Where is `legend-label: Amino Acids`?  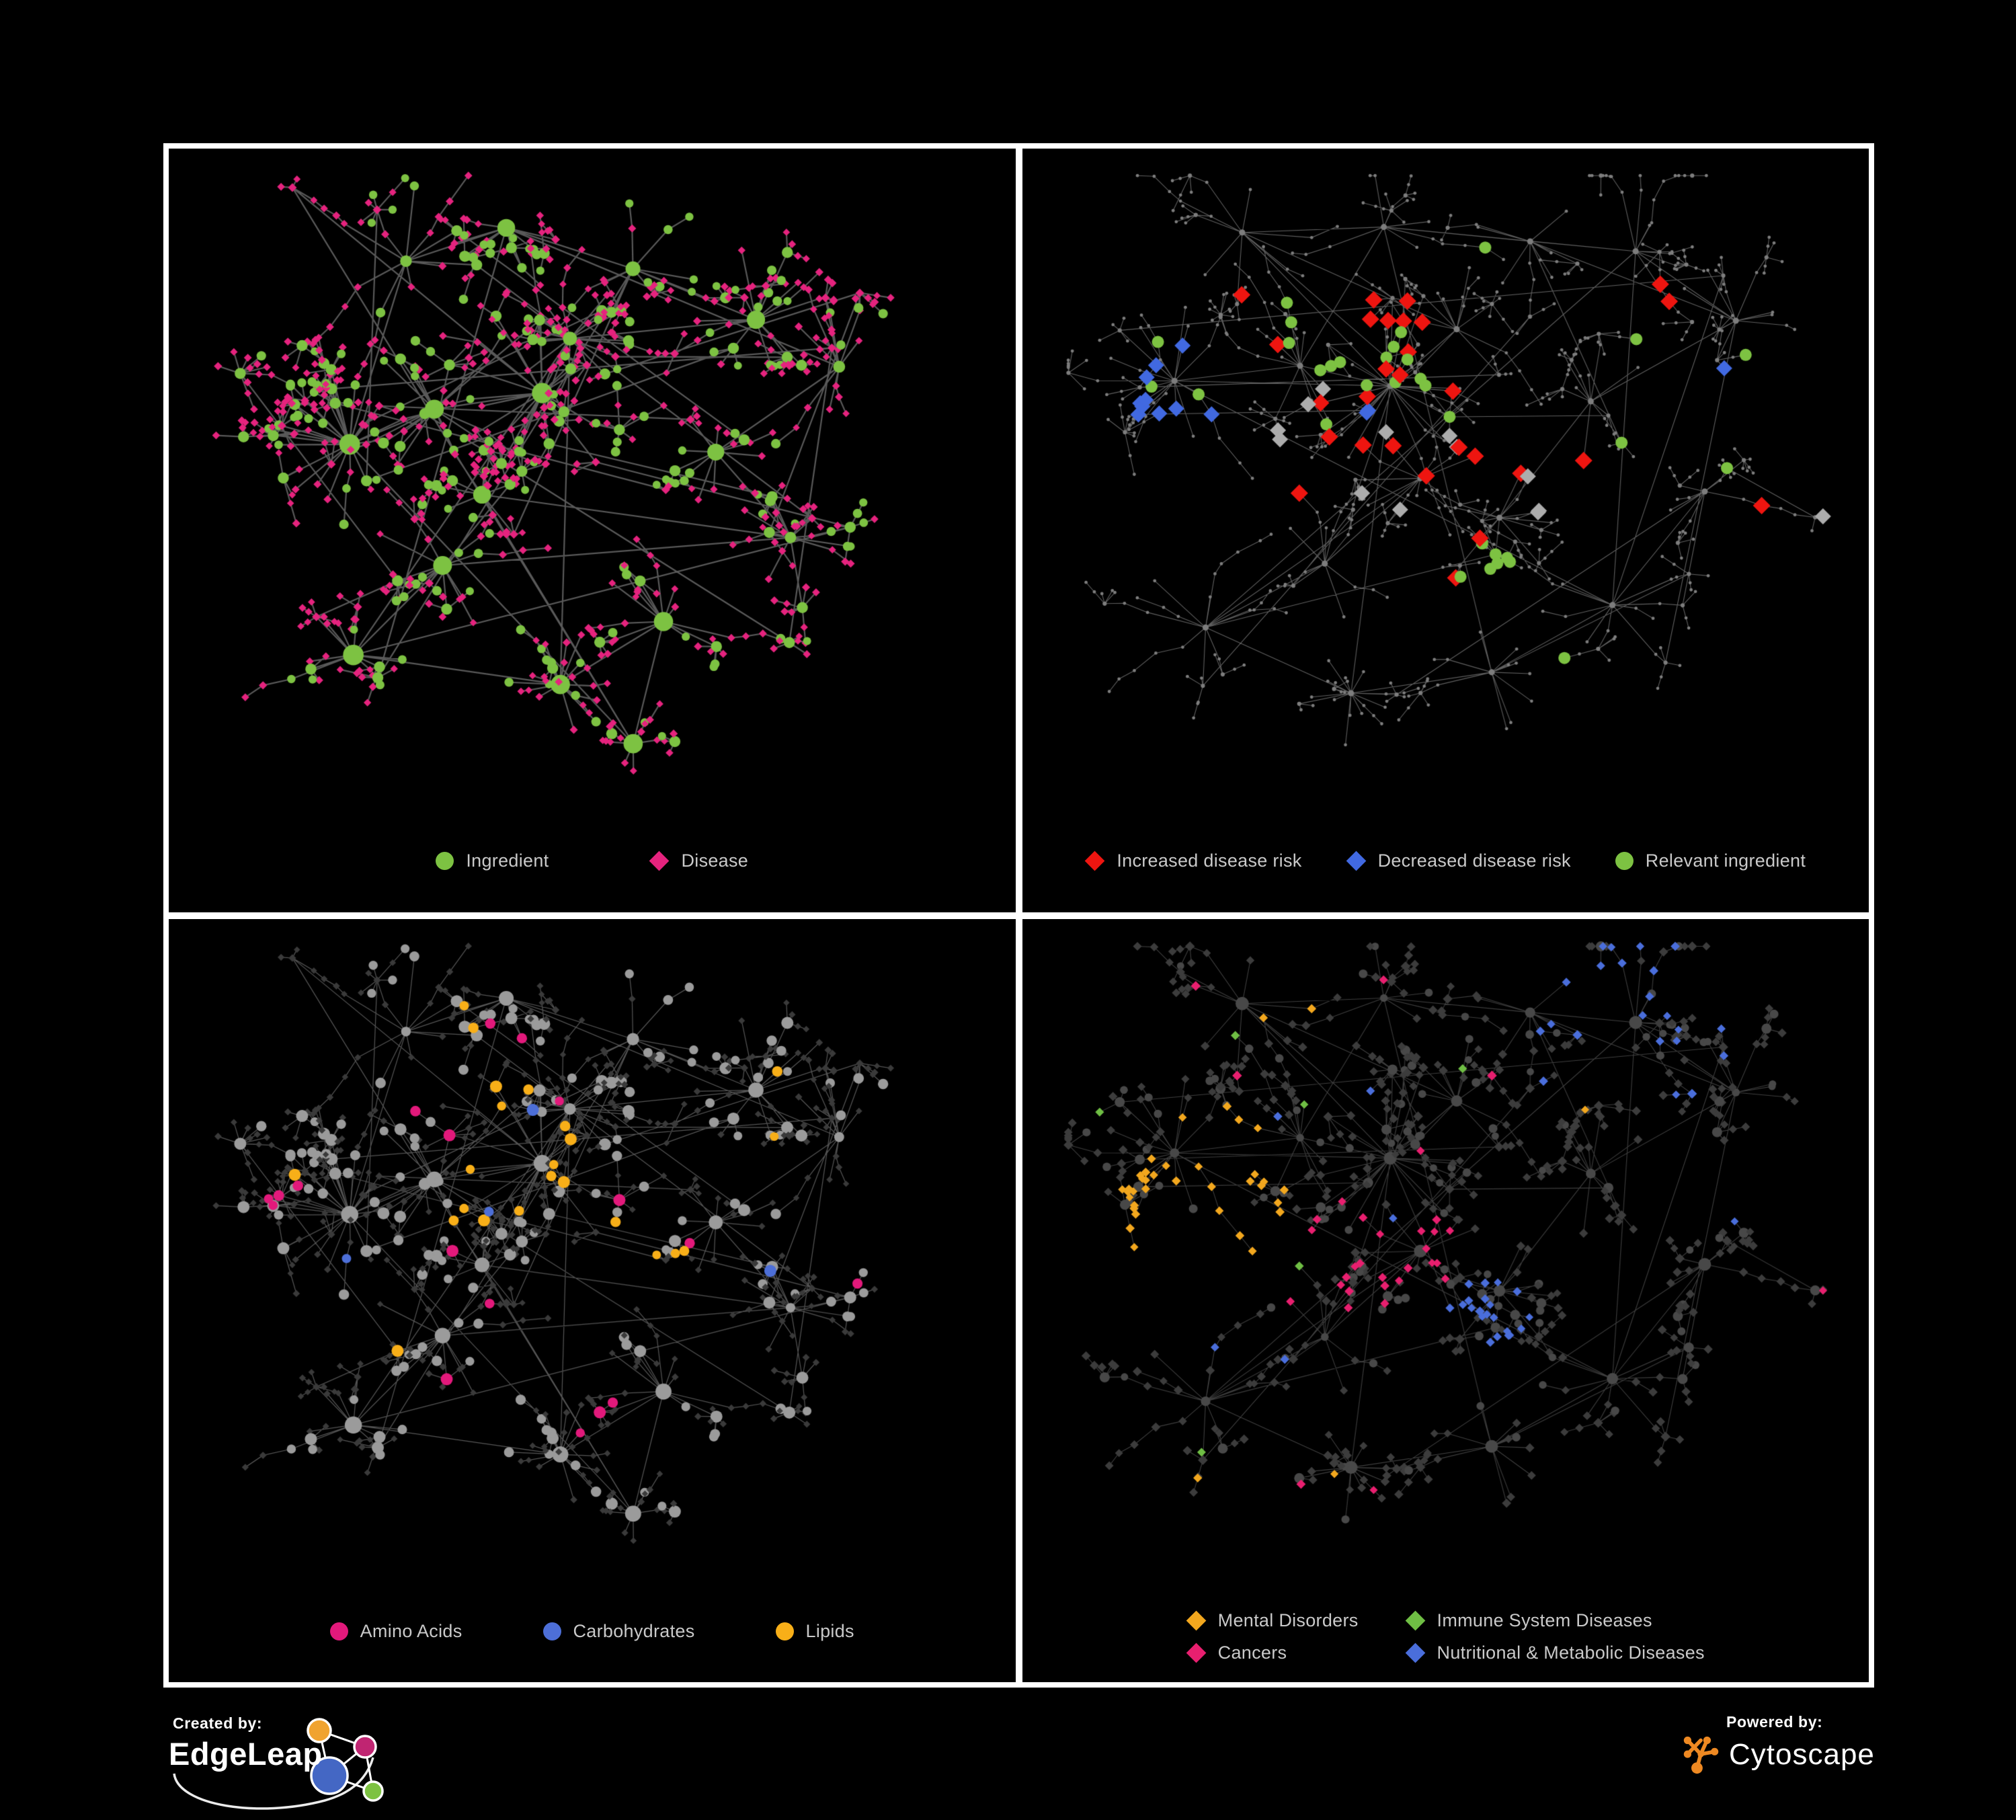 legend-label: Amino Acids is located at coordinates (411, 1630).